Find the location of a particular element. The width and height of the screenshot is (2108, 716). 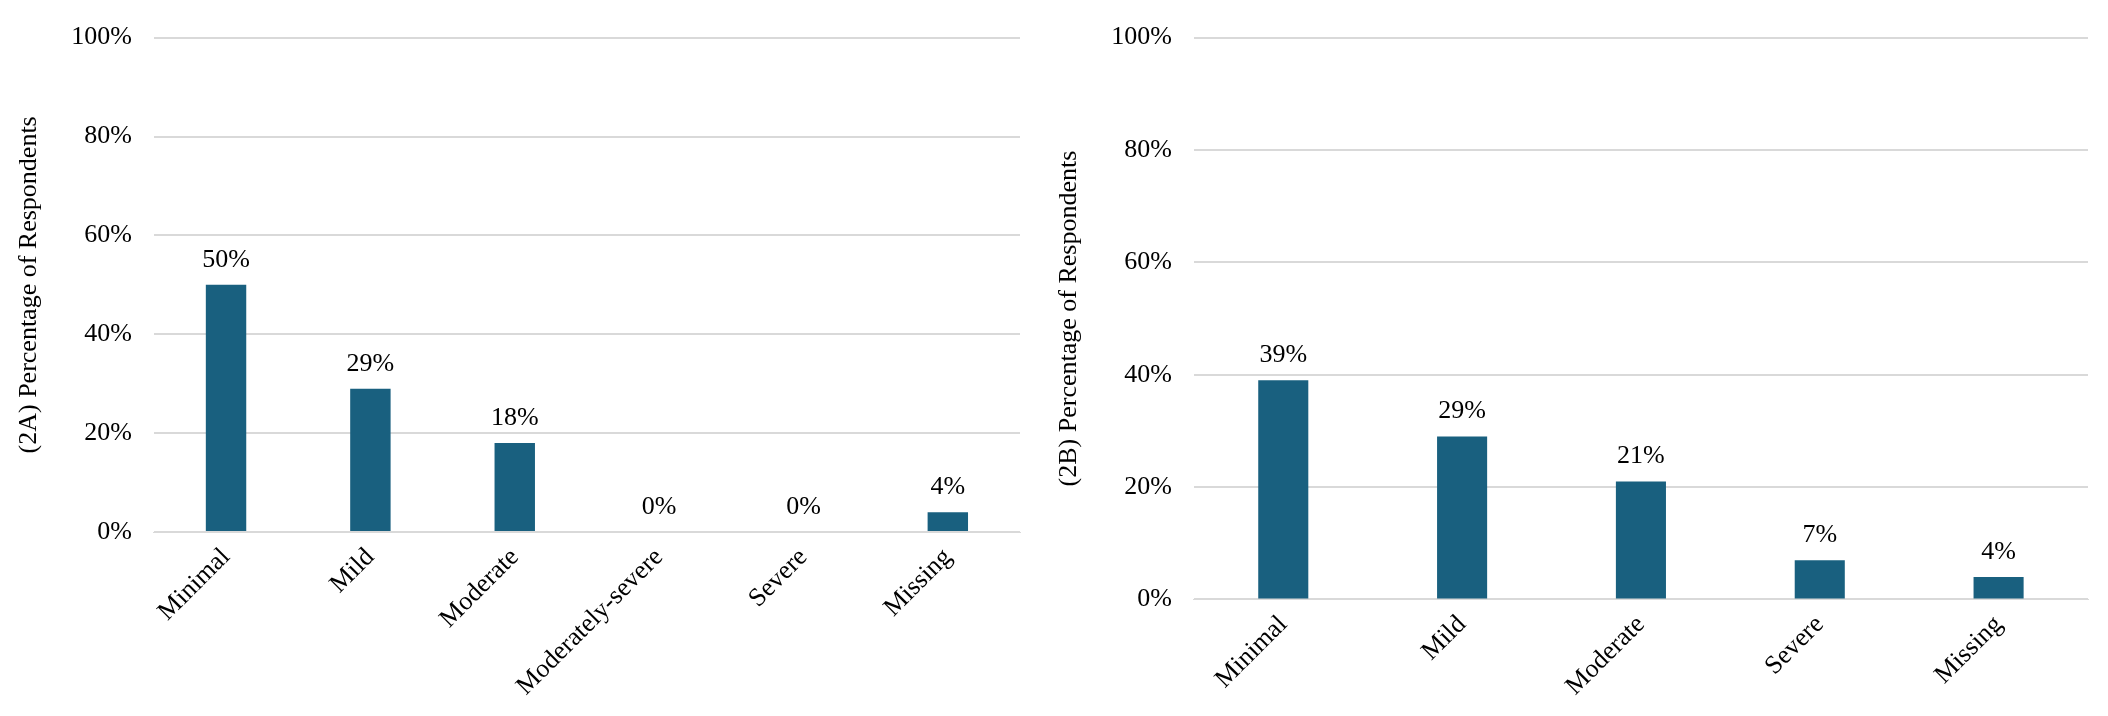

y-axis-title: (2B) Percentage of Respondents is located at coordinates (1068, 318).